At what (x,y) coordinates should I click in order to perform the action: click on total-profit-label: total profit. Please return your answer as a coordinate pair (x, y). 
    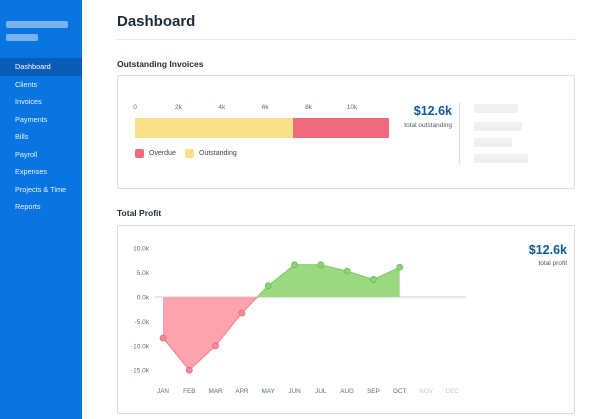
    Looking at the image, I should click on (552, 263).